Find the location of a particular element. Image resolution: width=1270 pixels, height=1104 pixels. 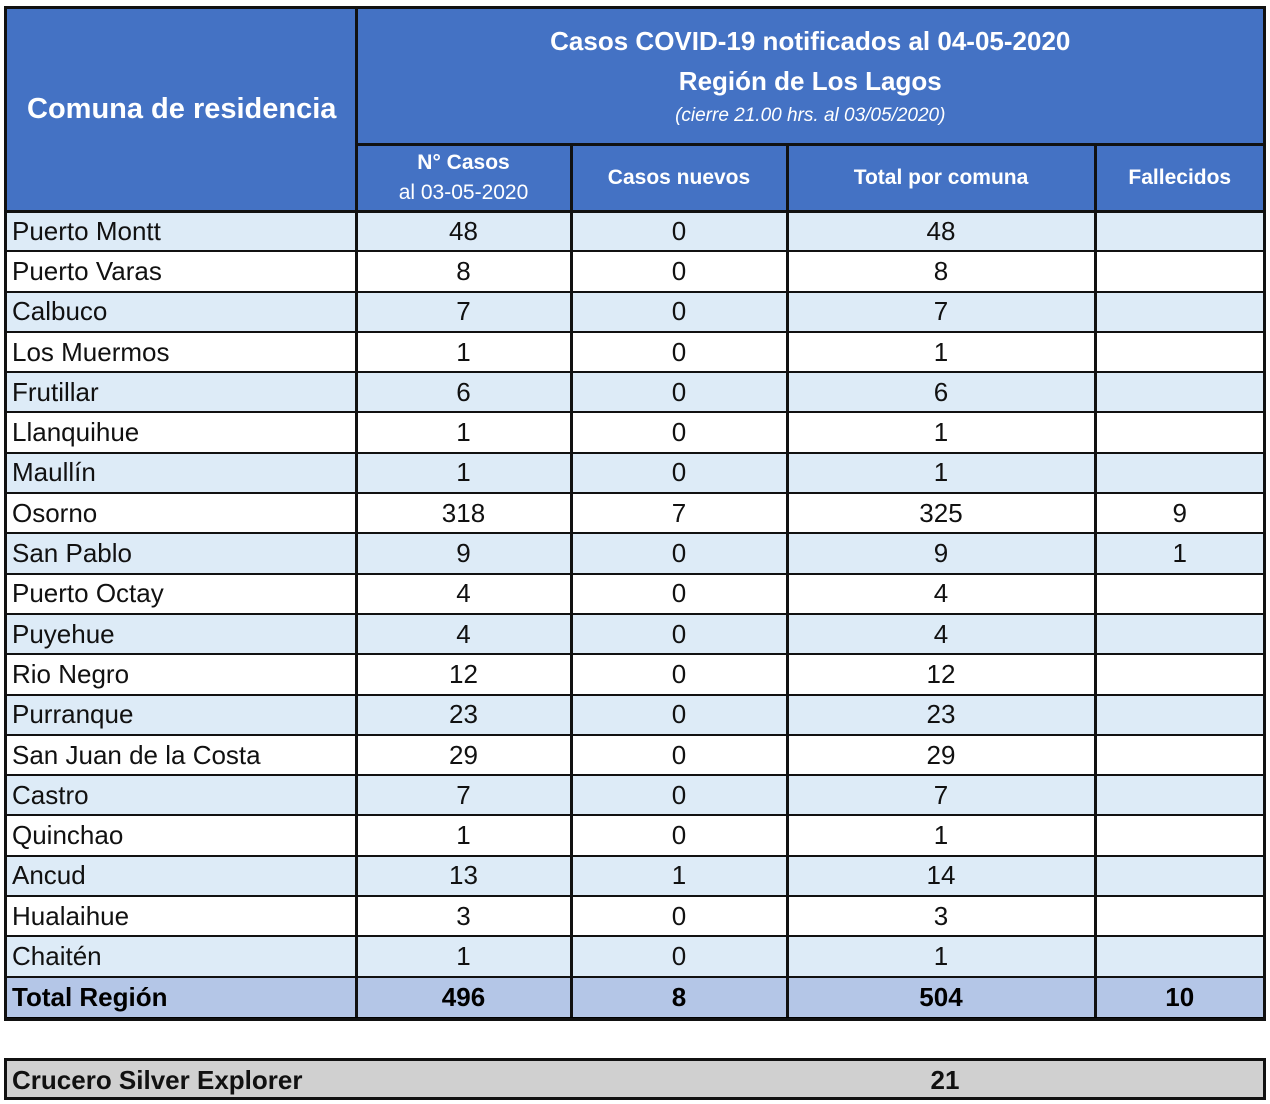

cell-total: 325 is located at coordinates (942, 514).